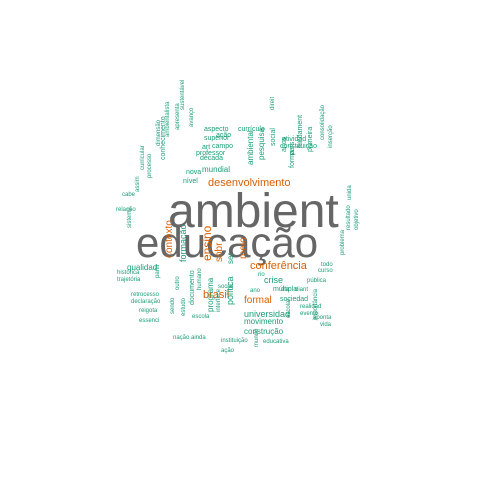  Describe the element at coordinates (350, 192) in the screenshot. I see `cloud-word: unida` at that location.